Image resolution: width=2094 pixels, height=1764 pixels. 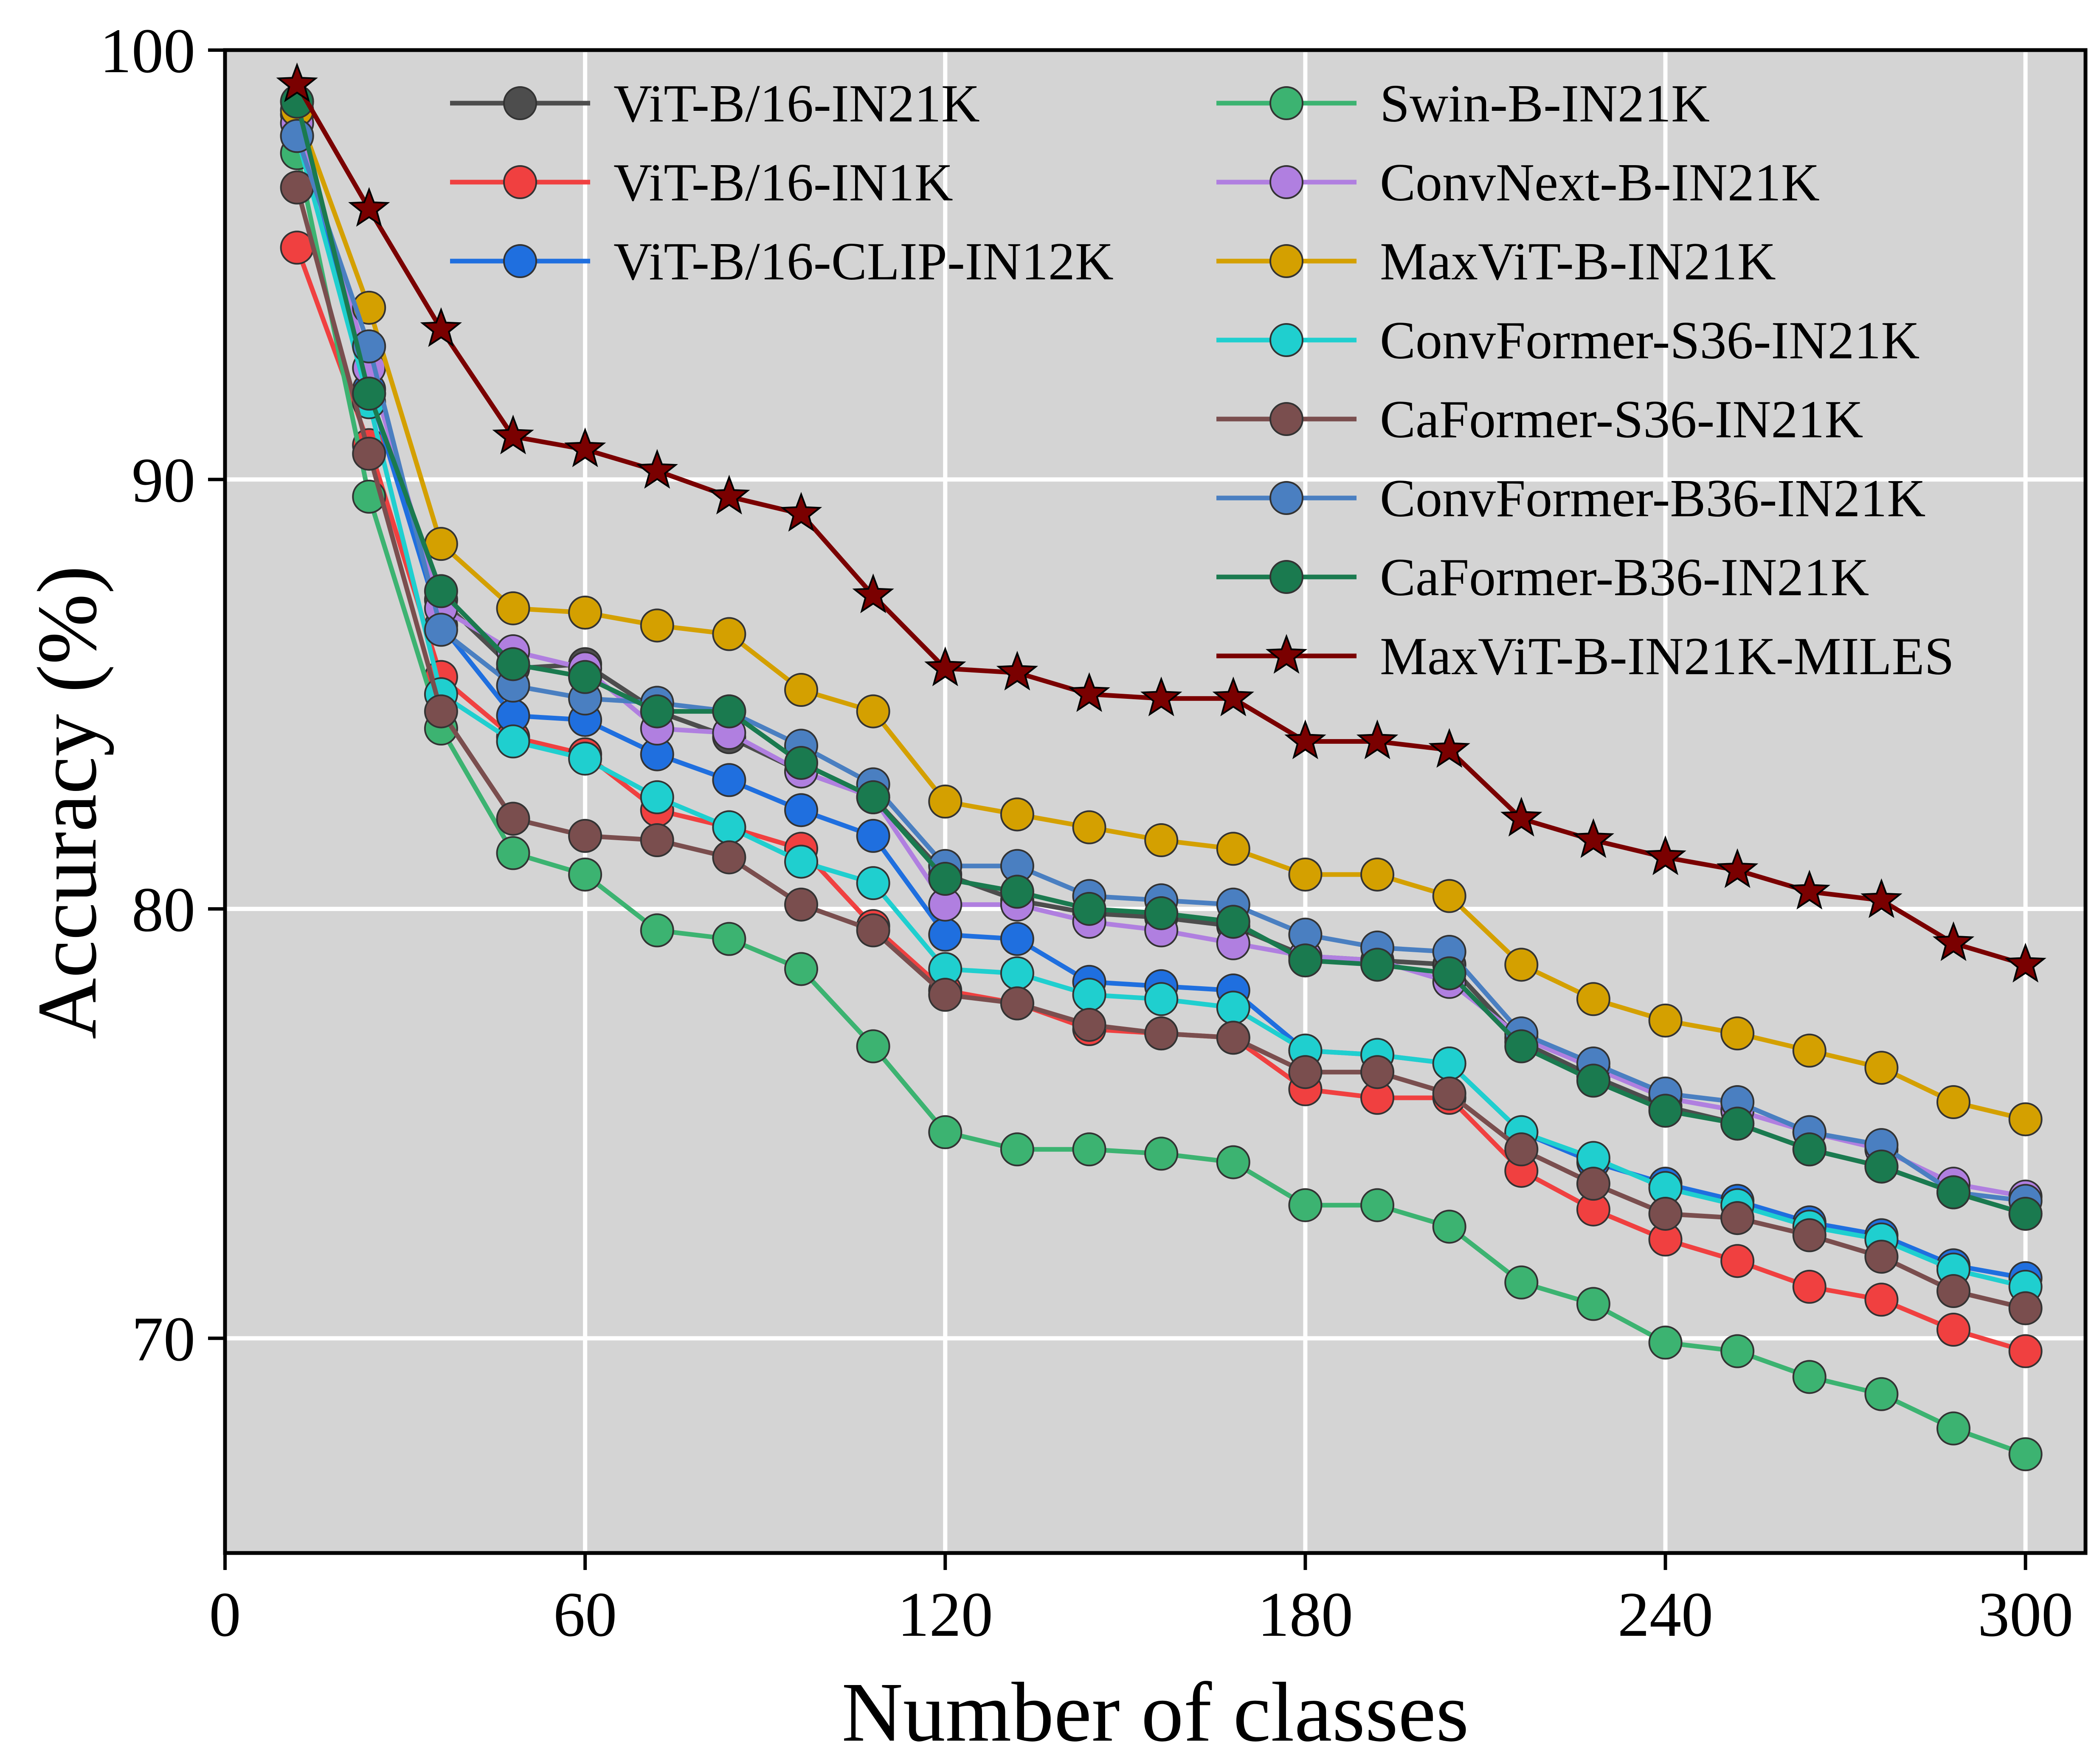 I want to click on y-tick-label: 90, so click(x=163, y=480).